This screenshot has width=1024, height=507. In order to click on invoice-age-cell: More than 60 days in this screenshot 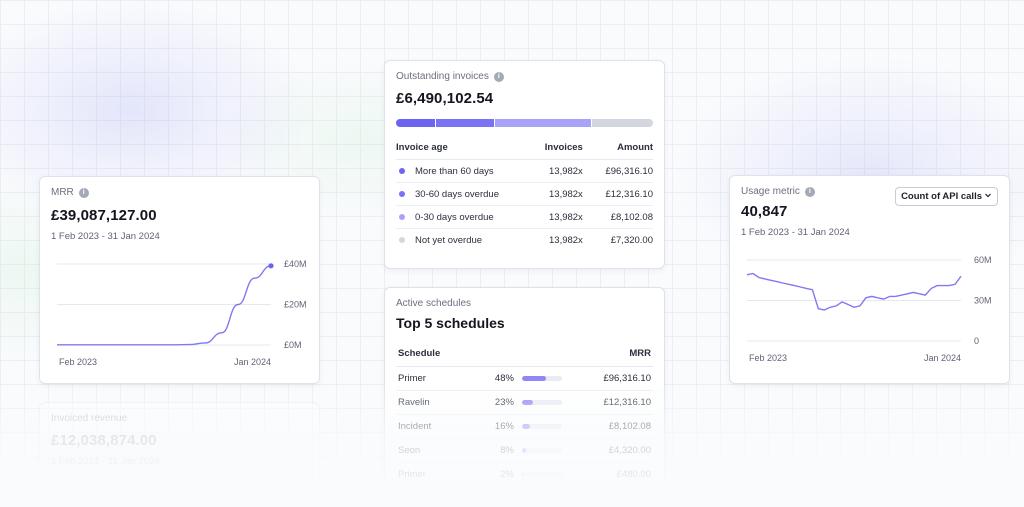, I will do `click(454, 171)`.